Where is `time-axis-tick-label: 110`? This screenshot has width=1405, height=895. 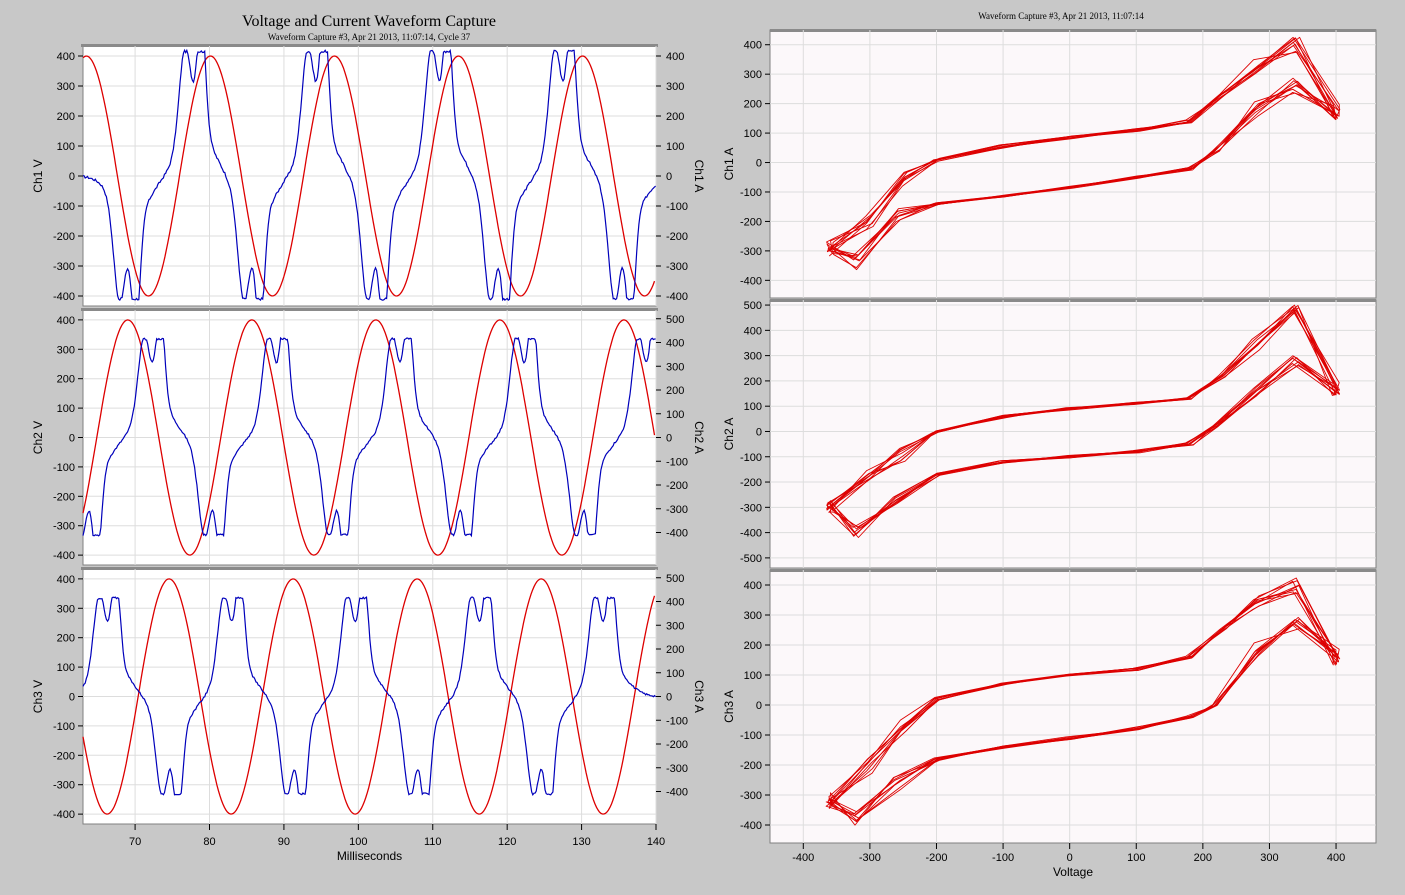 time-axis-tick-label: 110 is located at coordinates (433, 842).